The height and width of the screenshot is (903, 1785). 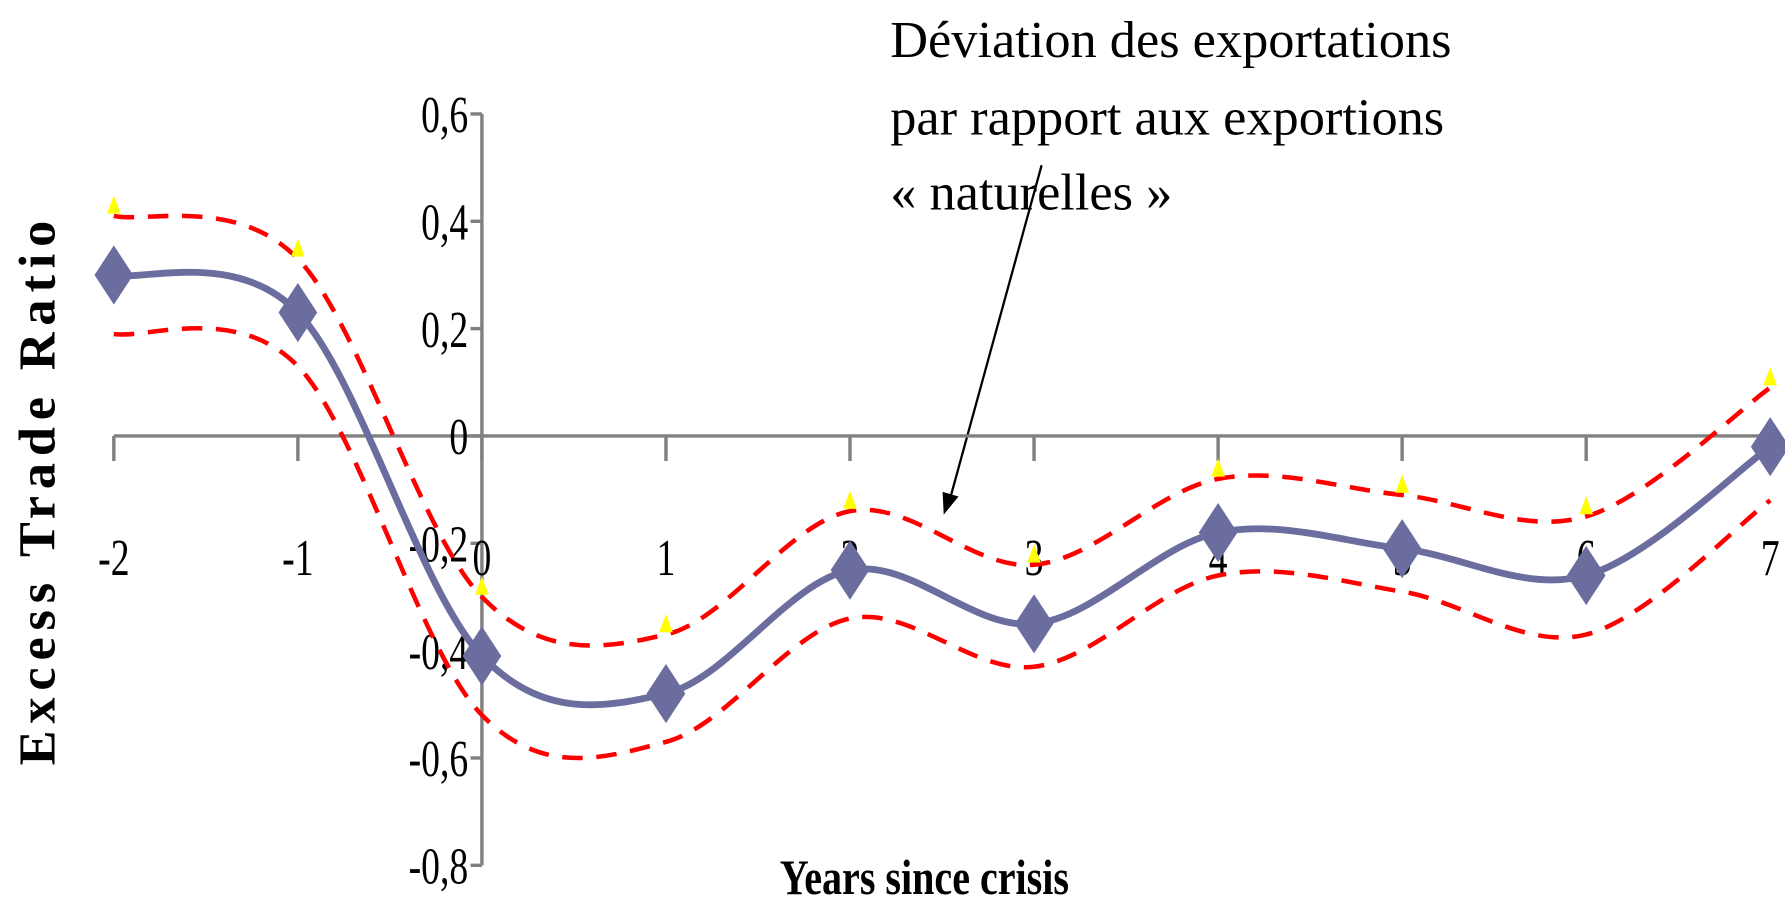 I want to click on arrow-head, so click(x=950, y=503).